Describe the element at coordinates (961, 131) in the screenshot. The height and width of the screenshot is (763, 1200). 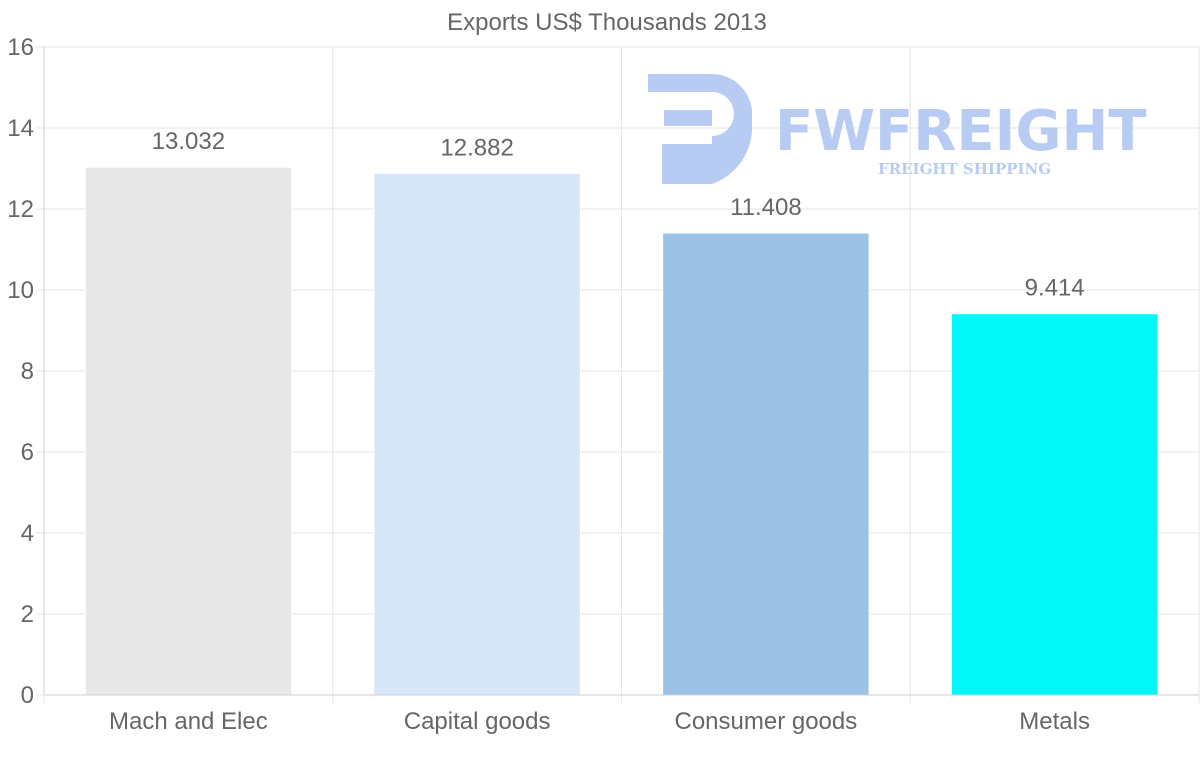
I see `watermark-brand: FWFREIGHT` at that location.